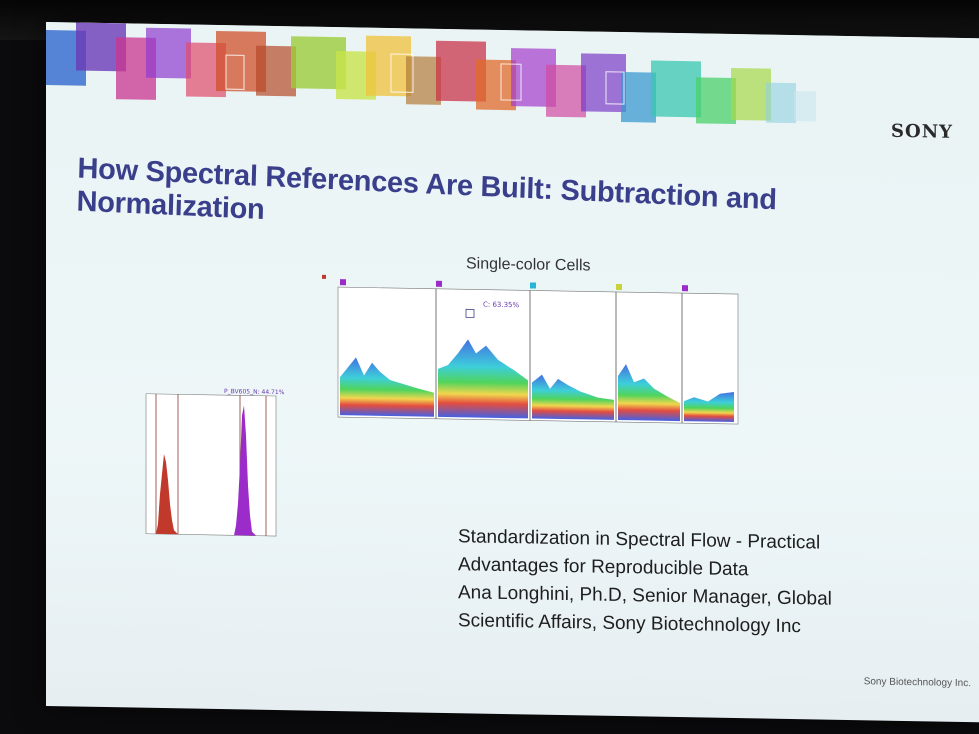  What do you see at coordinates (215, 462) in the screenshot?
I see `histogram-plot: P_BV605_N: 44.71%` at bounding box center [215, 462].